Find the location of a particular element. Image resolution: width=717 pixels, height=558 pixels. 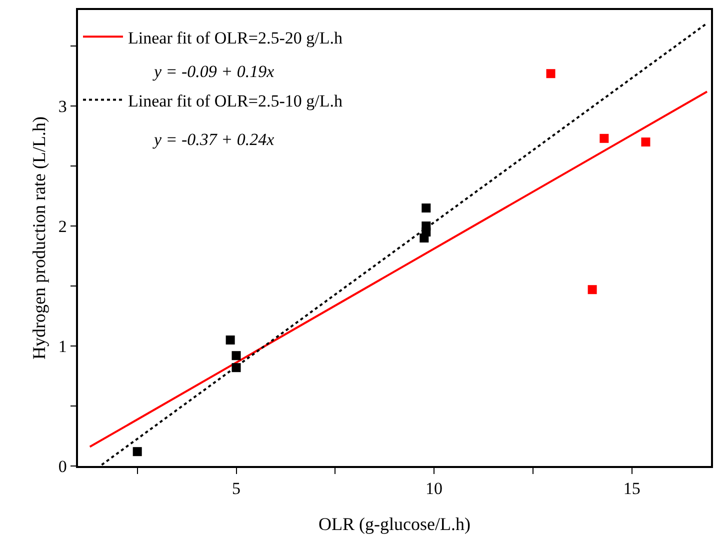

y-tick-label: 1 is located at coordinates (62, 346).